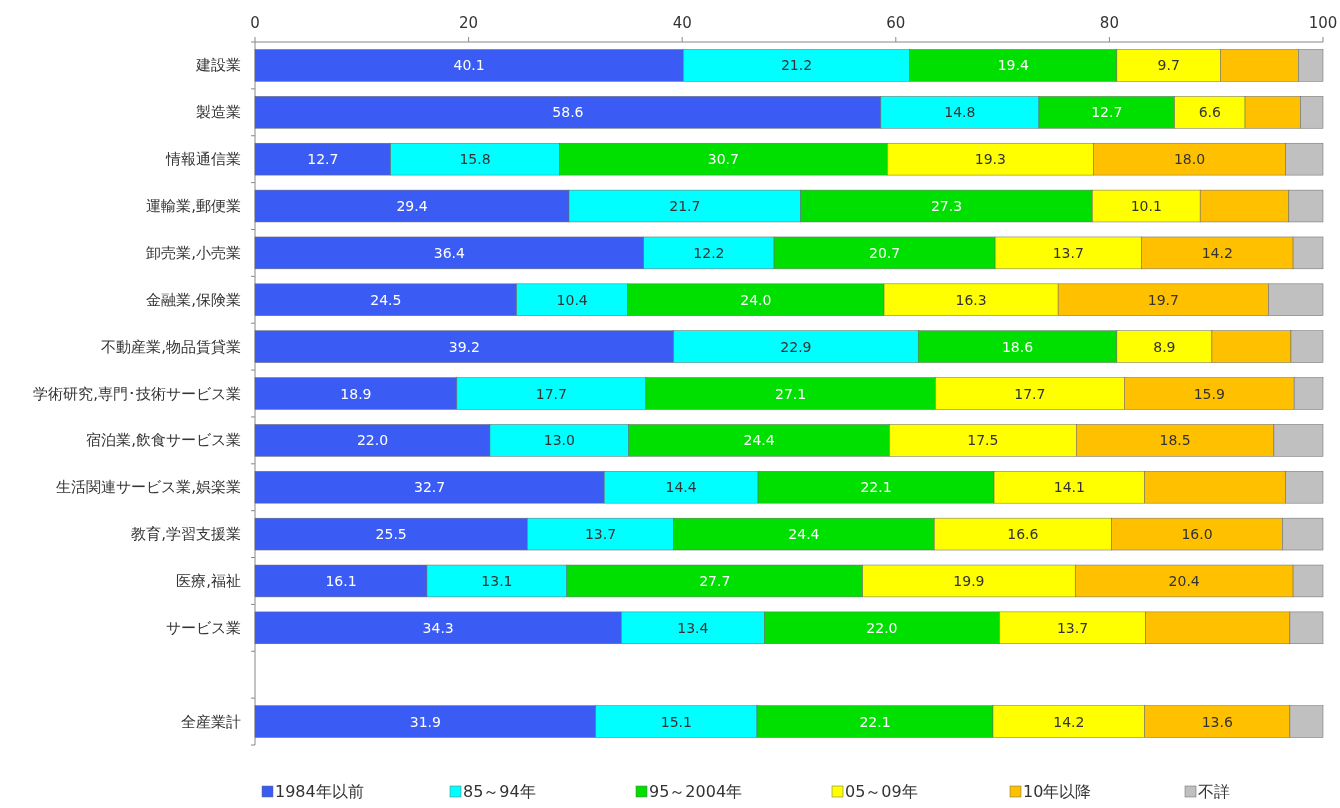  I want to click on y-tick-label: 医療,福祉, so click(208, 580).